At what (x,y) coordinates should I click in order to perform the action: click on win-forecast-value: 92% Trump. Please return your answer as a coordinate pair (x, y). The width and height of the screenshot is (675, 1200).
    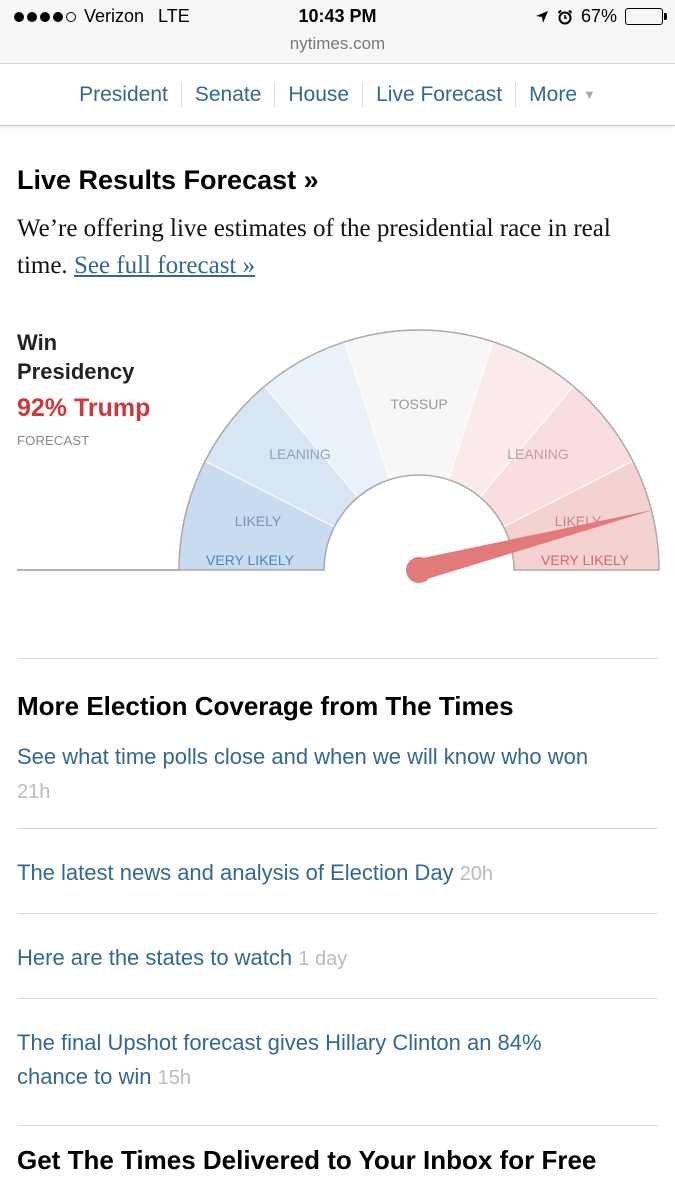
    Looking at the image, I should click on (84, 408).